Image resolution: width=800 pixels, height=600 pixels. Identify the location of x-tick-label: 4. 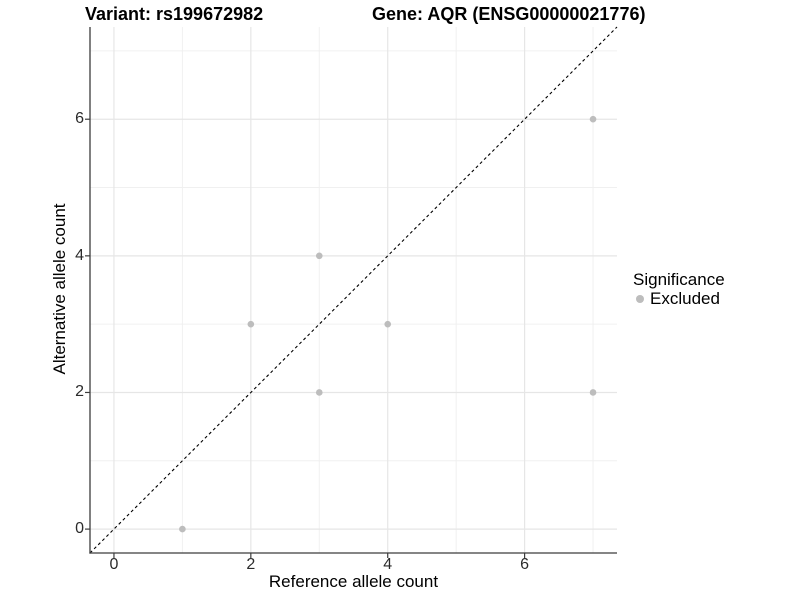
(388, 564).